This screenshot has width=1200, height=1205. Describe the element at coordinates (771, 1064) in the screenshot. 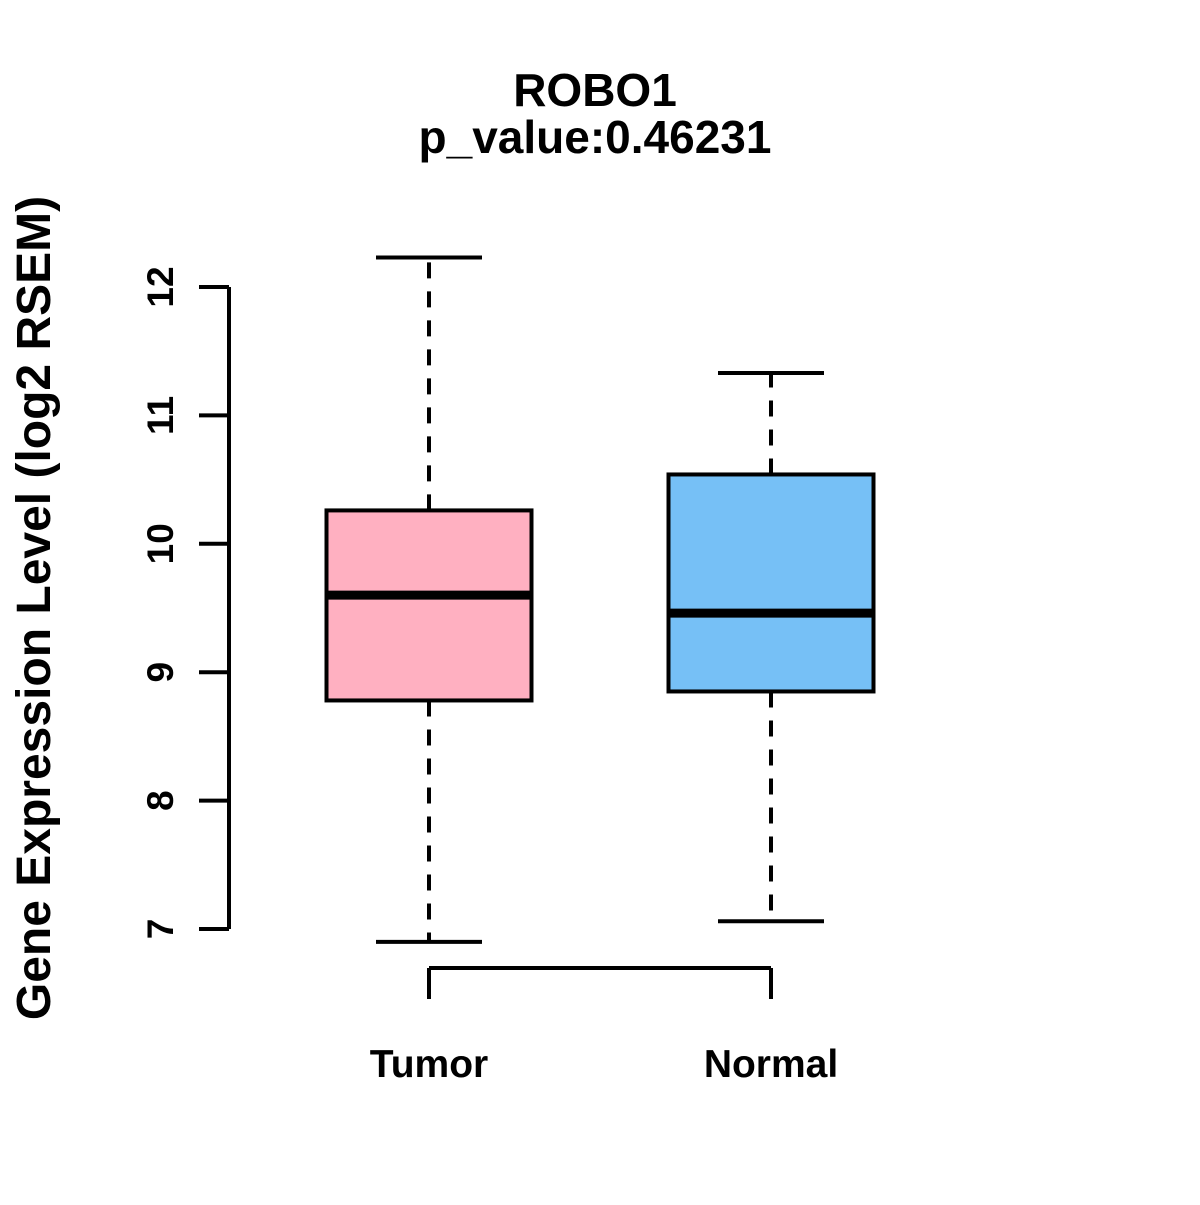

I see `x-tick-label-normal: Normal` at that location.